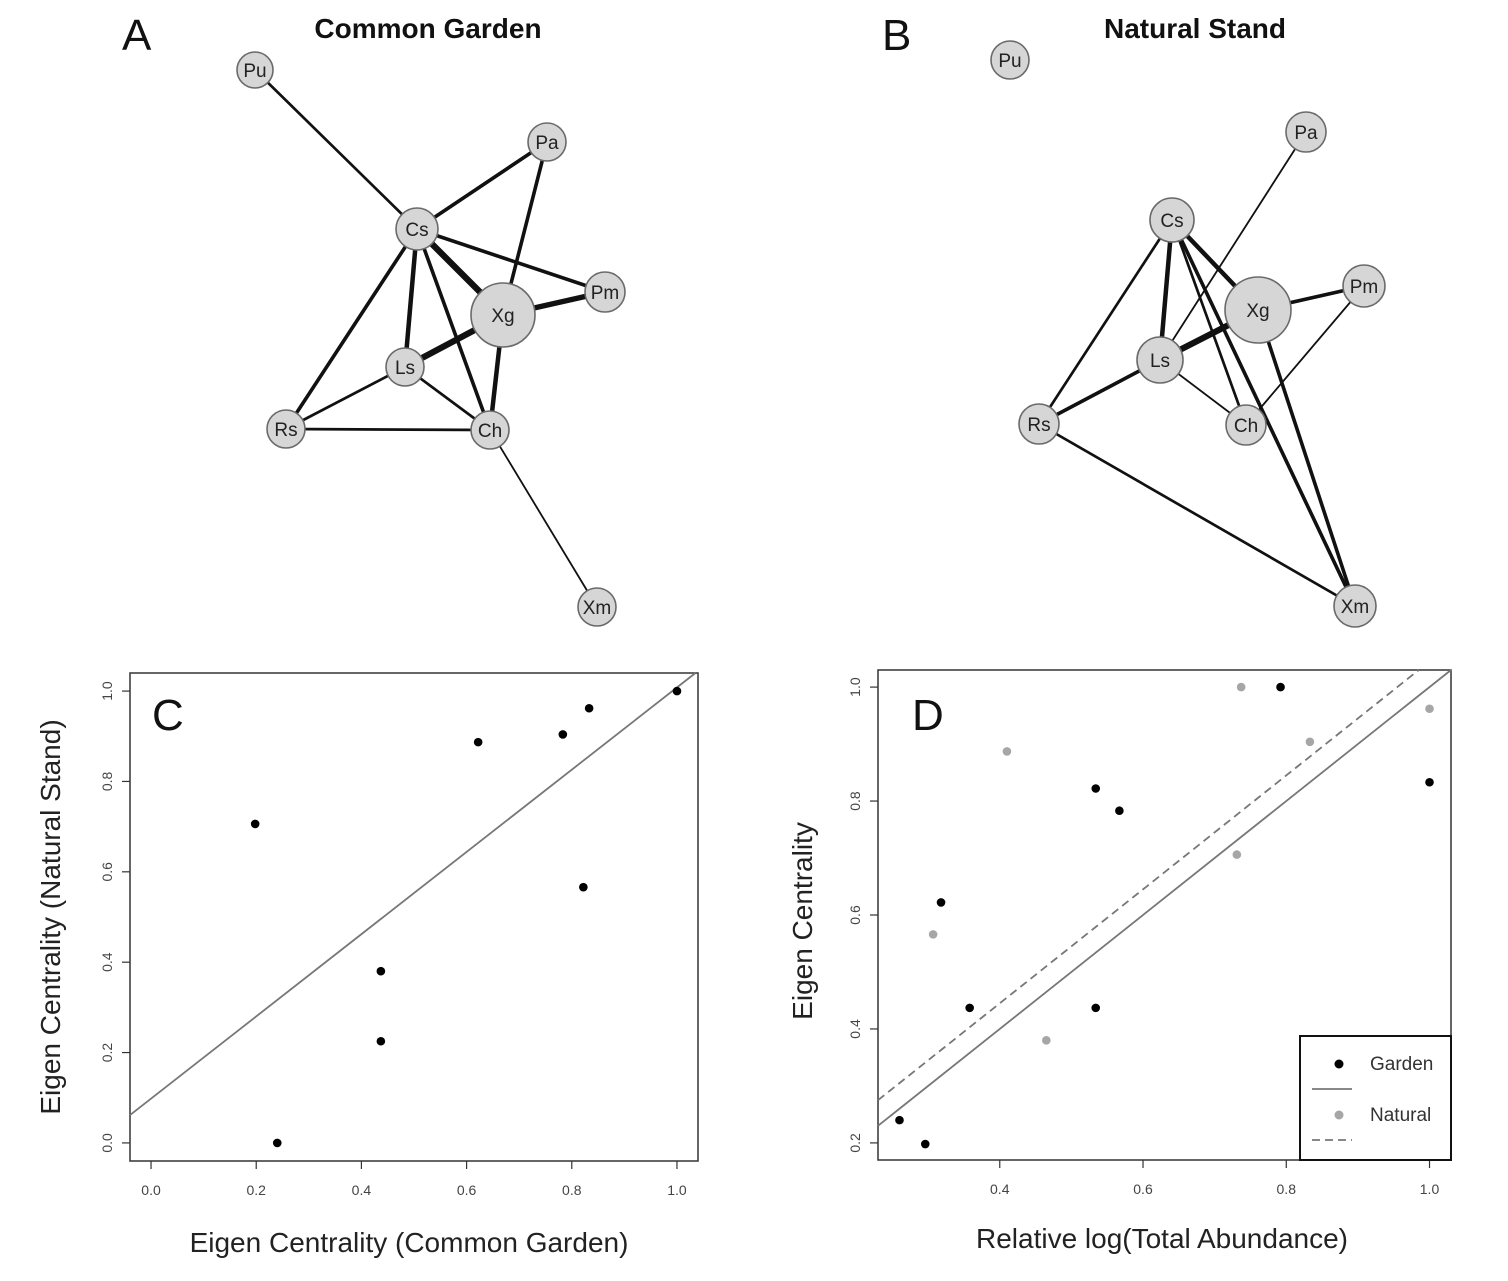 Image resolution: width=1508 pixels, height=1281 pixels. I want to click on node-label: Pm, so click(1364, 287).